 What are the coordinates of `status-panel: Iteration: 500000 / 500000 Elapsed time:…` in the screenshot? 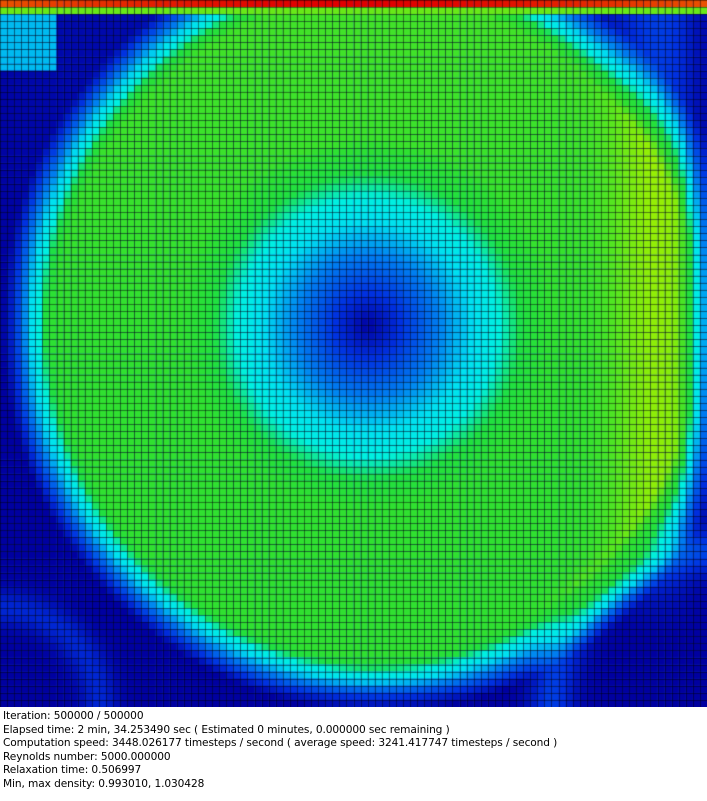 It's located at (353, 754).